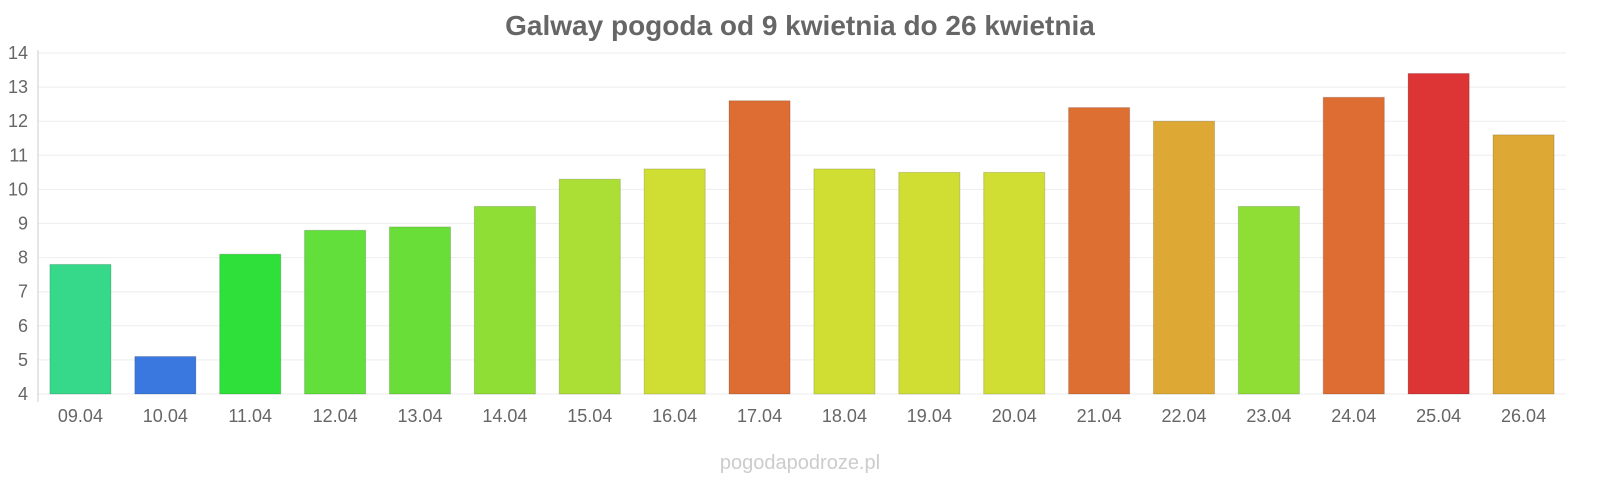 The height and width of the screenshot is (480, 1600). Describe the element at coordinates (800, 463) in the screenshot. I see `watermark: pogodapodroze.pl` at that location.